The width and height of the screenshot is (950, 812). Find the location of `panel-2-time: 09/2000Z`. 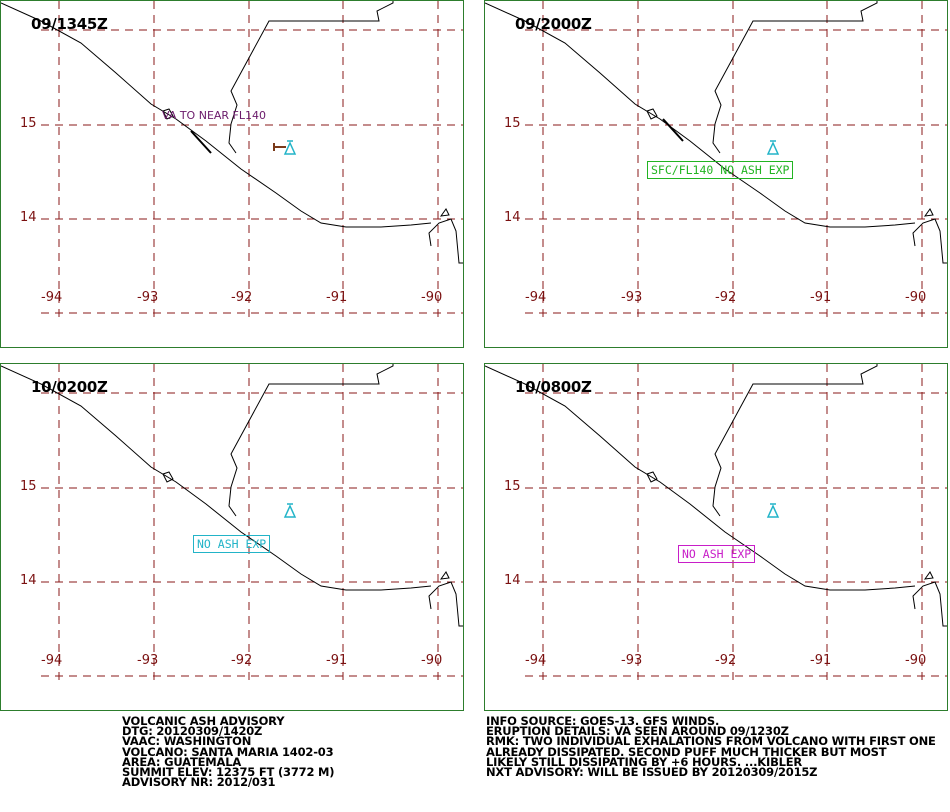

panel-2-time: 09/2000Z is located at coordinates (553, 24).